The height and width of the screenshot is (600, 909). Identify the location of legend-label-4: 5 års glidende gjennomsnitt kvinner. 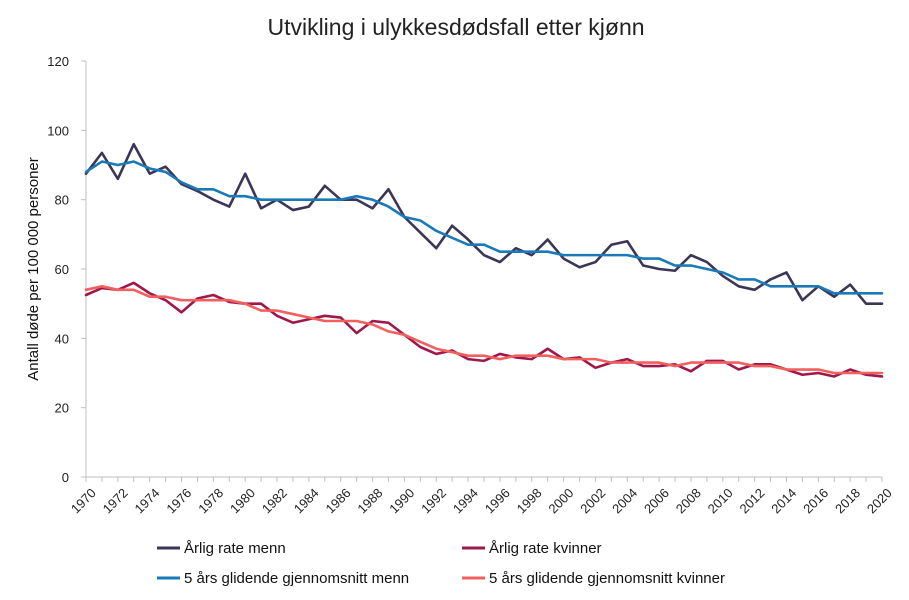
(607, 578).